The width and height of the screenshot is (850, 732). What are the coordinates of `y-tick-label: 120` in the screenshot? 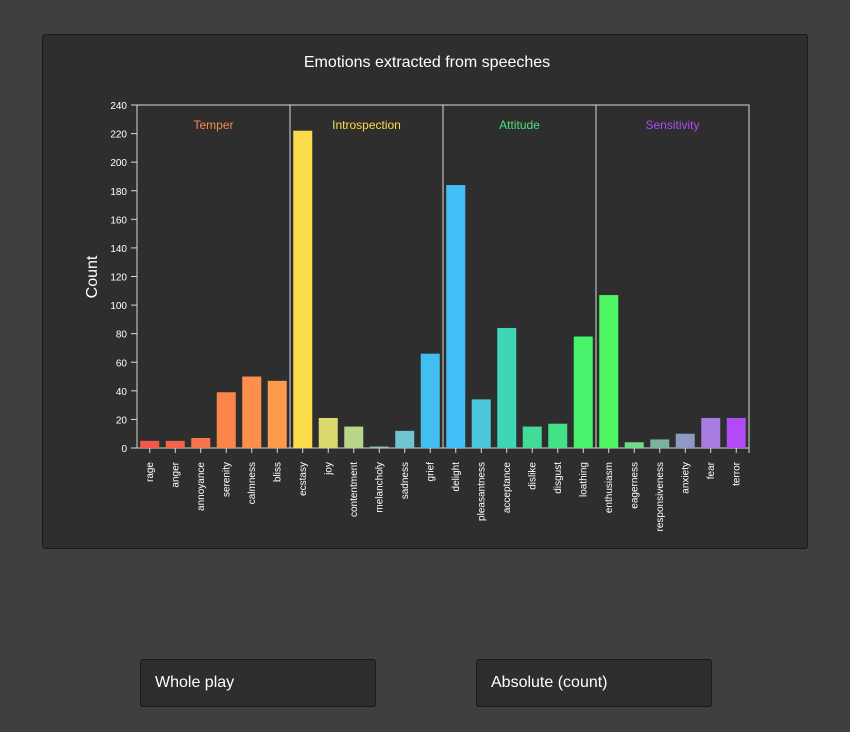 It's located at (118, 278).